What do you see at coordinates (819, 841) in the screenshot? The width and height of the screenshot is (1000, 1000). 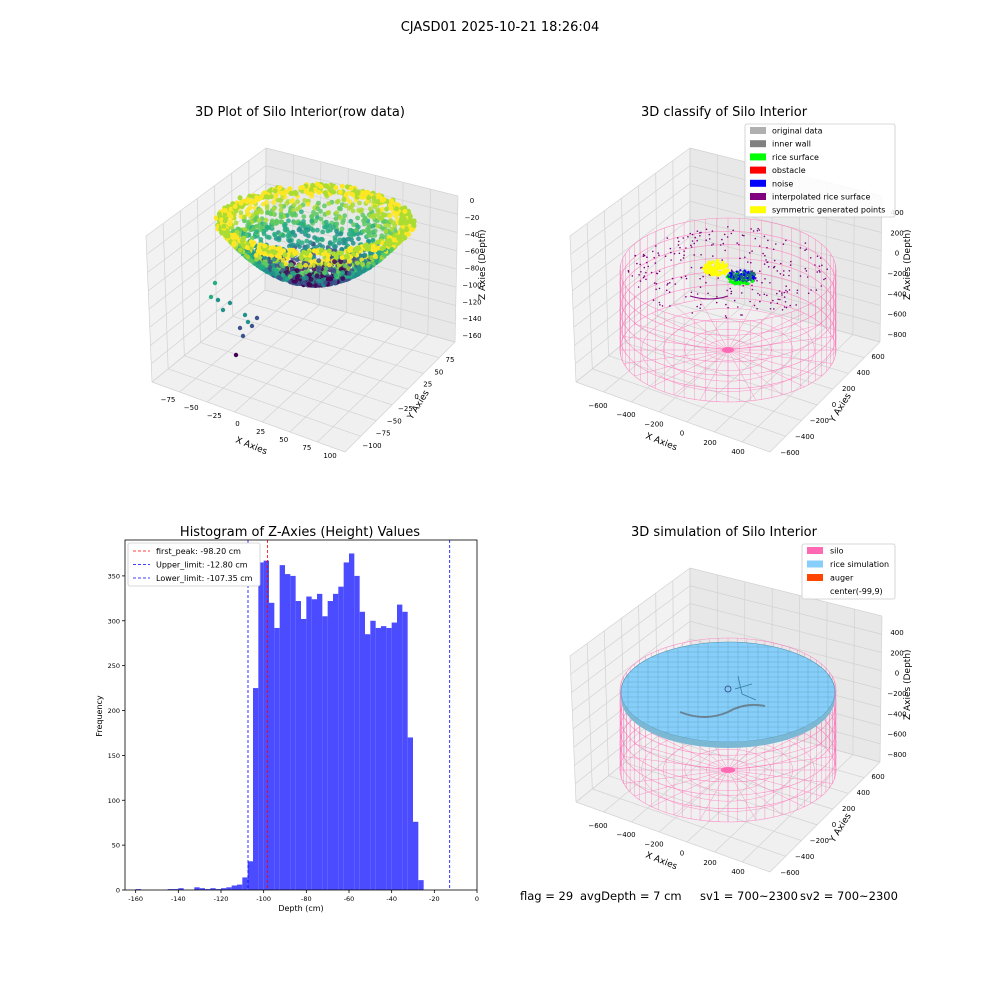 I see `p4-y-tick: −200` at bounding box center [819, 841].